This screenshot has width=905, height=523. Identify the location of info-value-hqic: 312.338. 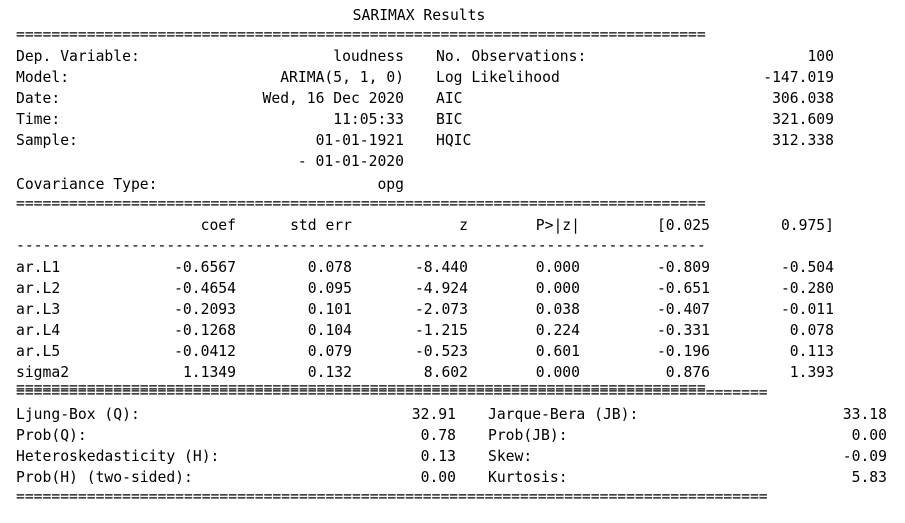
(803, 140).